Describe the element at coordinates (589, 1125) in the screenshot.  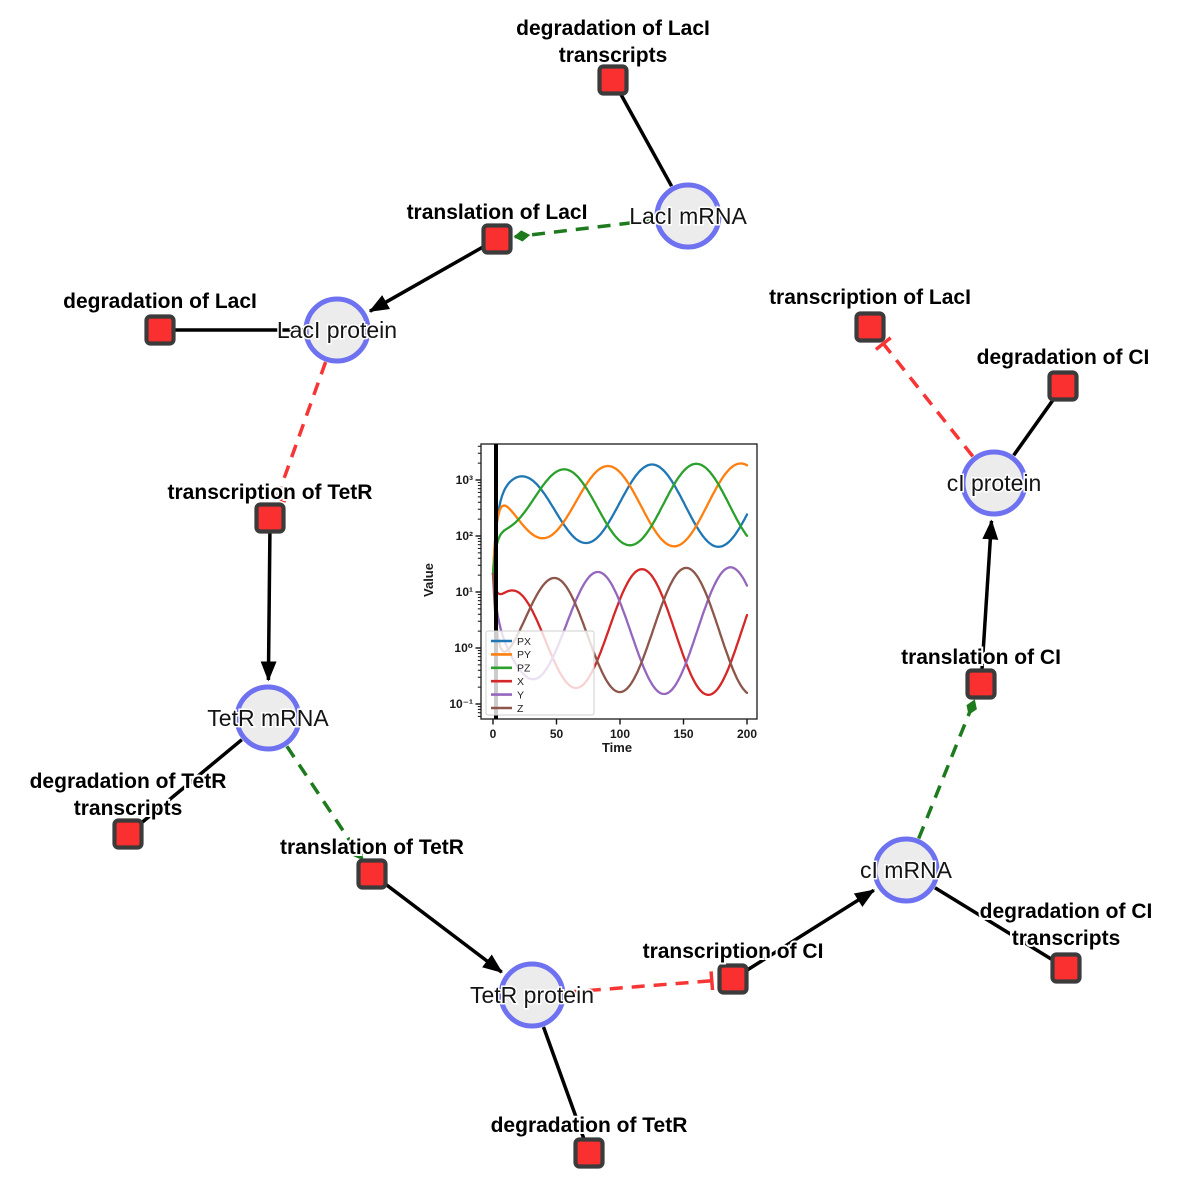
I see `degradation-of-tetr-label: degradation of TetR` at that location.